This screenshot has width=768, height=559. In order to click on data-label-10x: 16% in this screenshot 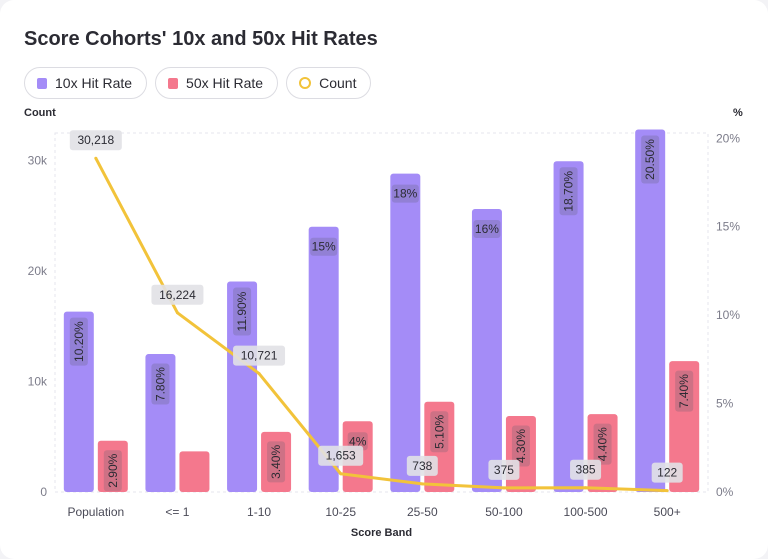, I will do `click(487, 229)`.